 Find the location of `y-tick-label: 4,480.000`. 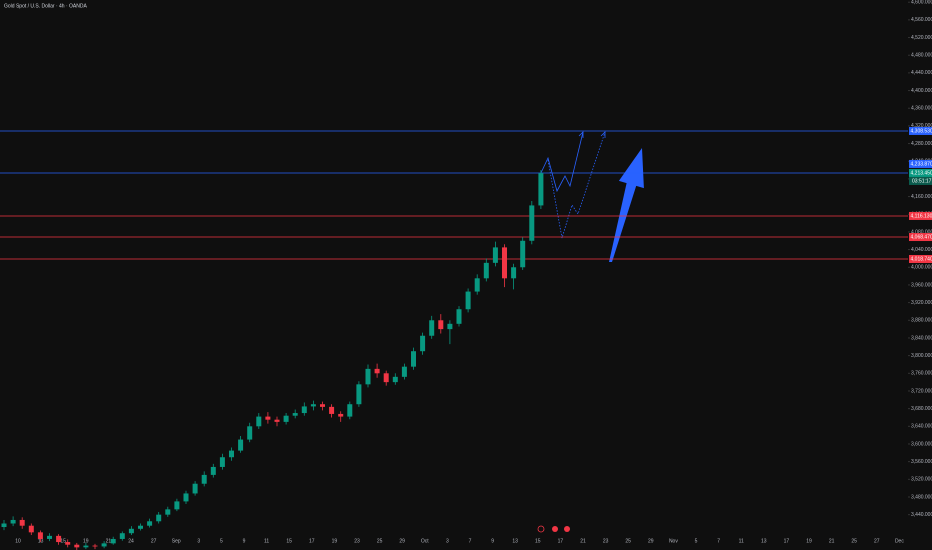

y-tick-label: 4,480.000 is located at coordinates (921, 56).